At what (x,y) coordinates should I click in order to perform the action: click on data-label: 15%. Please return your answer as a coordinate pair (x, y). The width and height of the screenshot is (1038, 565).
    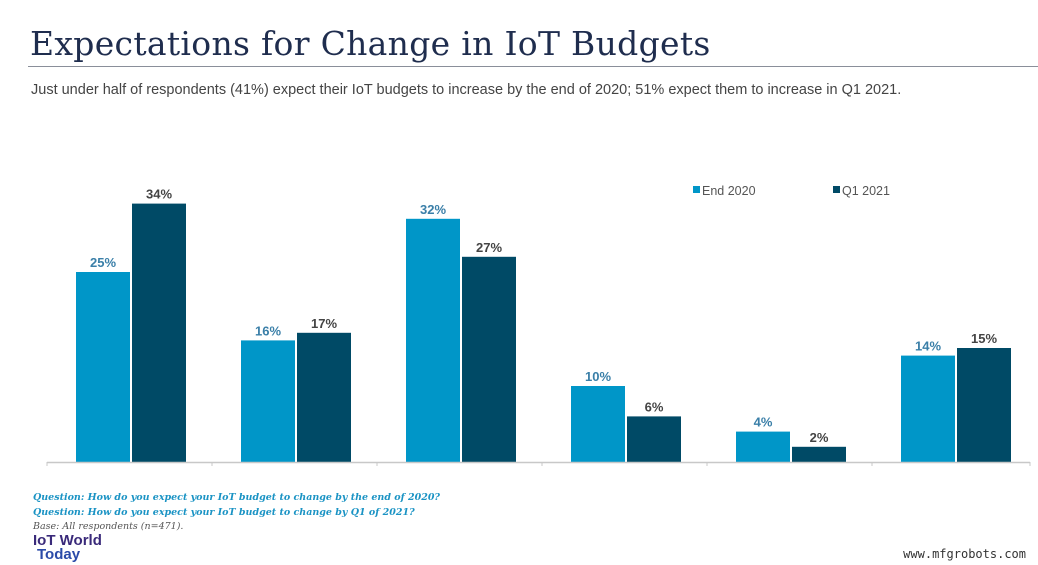
    Looking at the image, I should click on (984, 338).